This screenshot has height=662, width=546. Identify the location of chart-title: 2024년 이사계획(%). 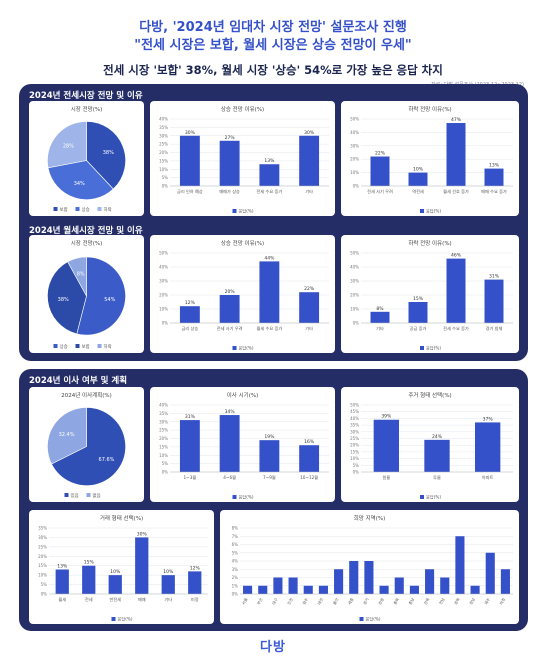
(86, 395).